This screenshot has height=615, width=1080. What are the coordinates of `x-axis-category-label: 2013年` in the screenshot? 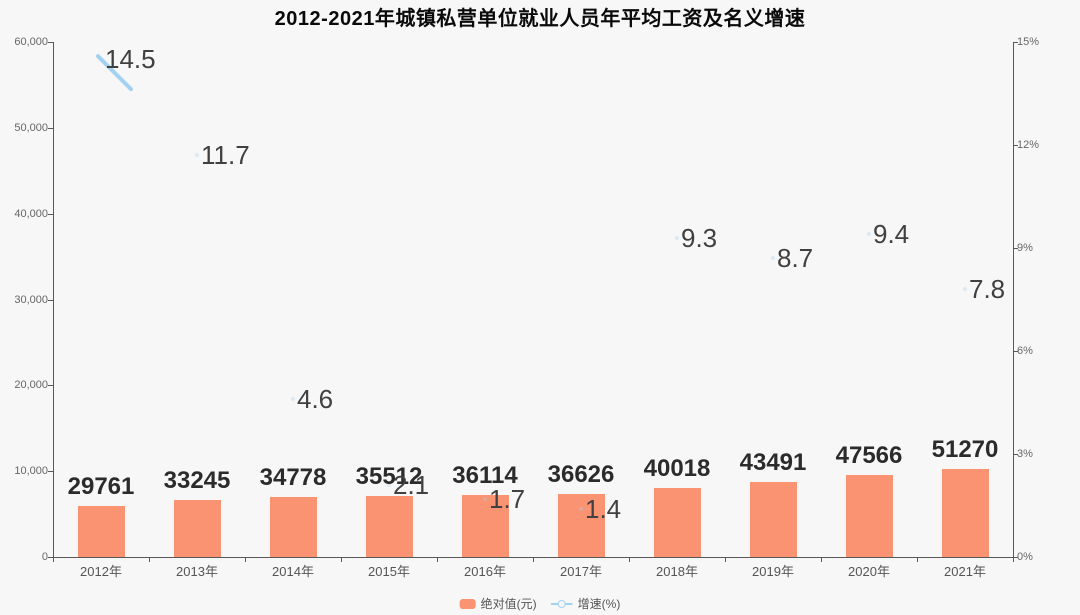 It's located at (197, 571).